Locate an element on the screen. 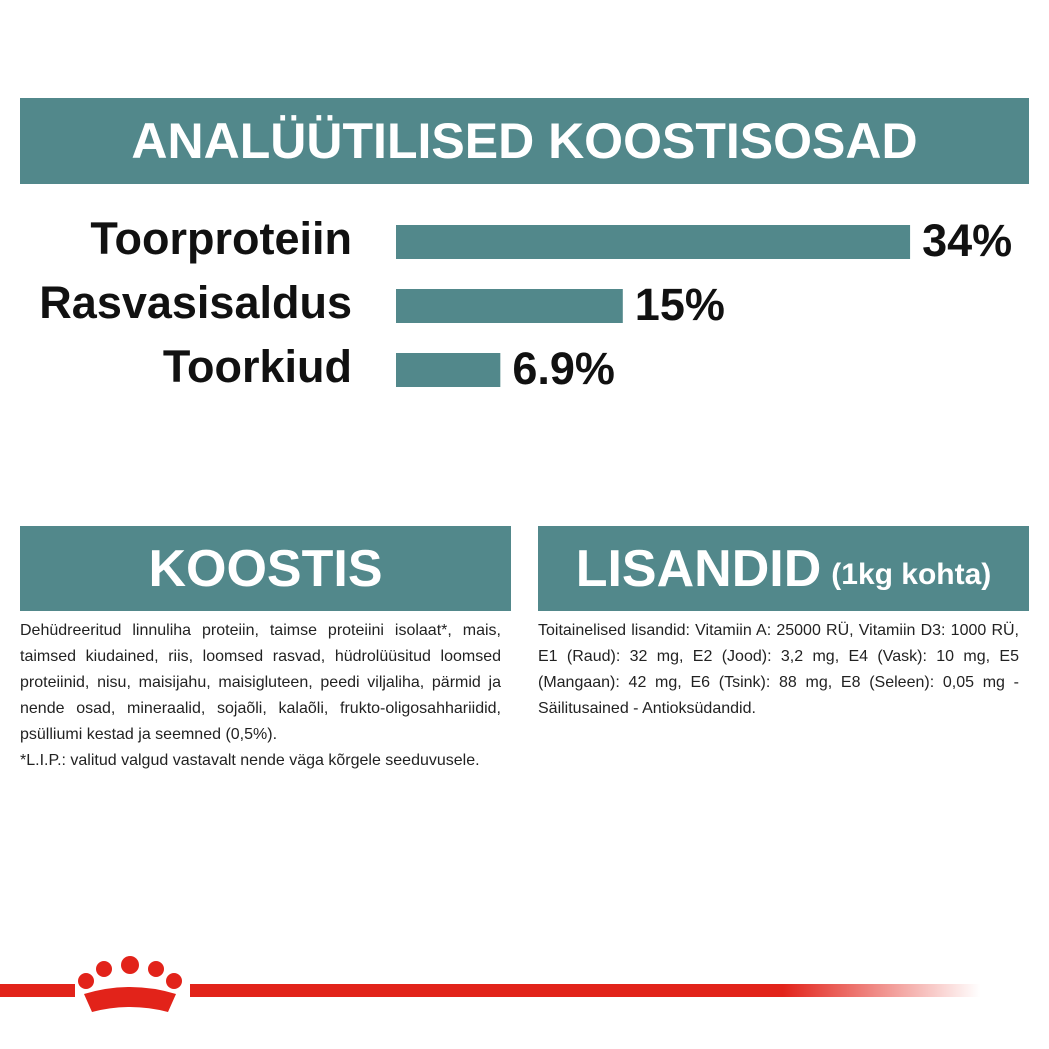 The width and height of the screenshot is (1049, 1049). additives-subtitle: (1kg kohta) is located at coordinates (911, 574).